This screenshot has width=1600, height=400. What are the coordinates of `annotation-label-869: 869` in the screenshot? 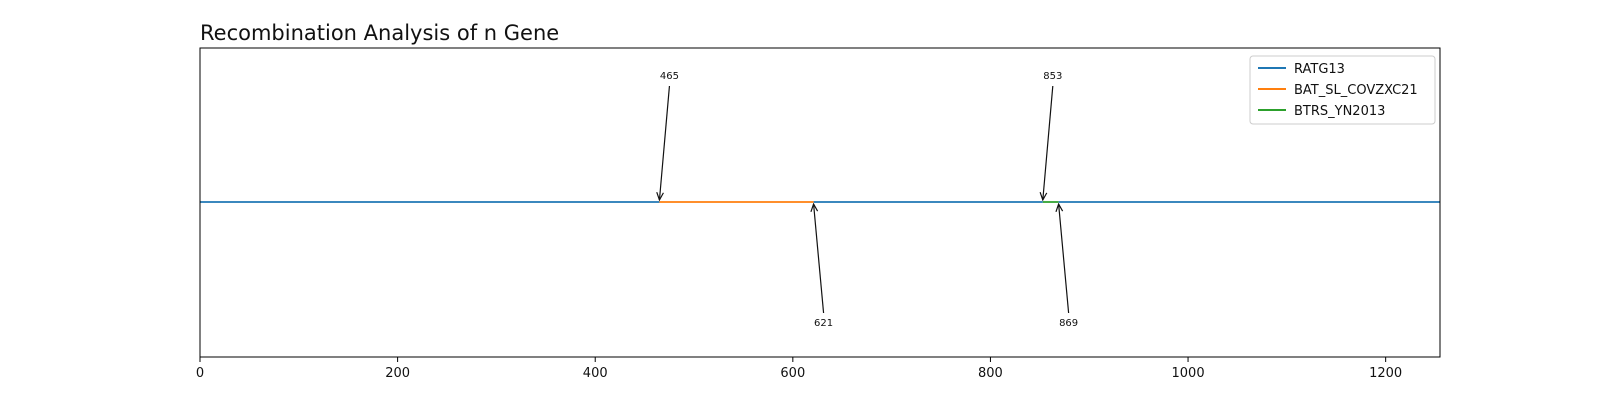 It's located at (1068, 323).